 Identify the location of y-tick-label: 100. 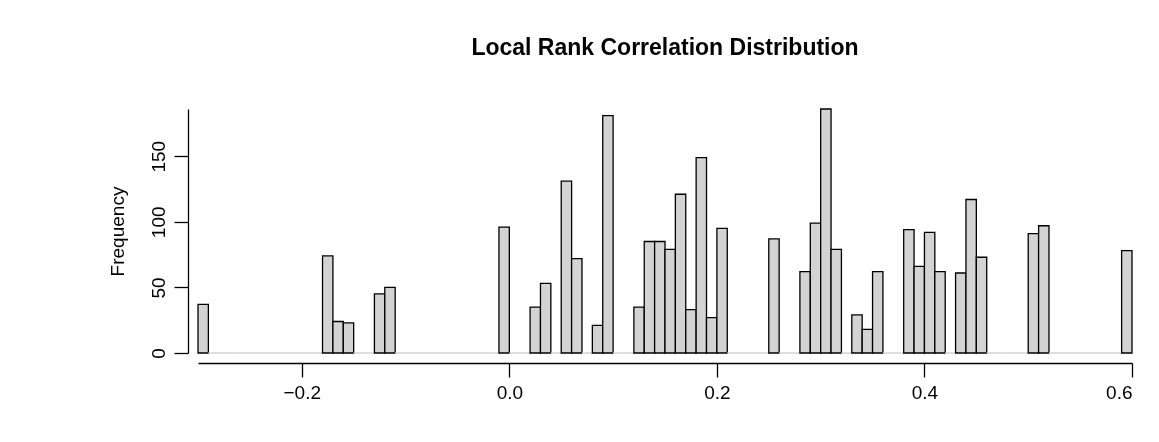
(158, 222).